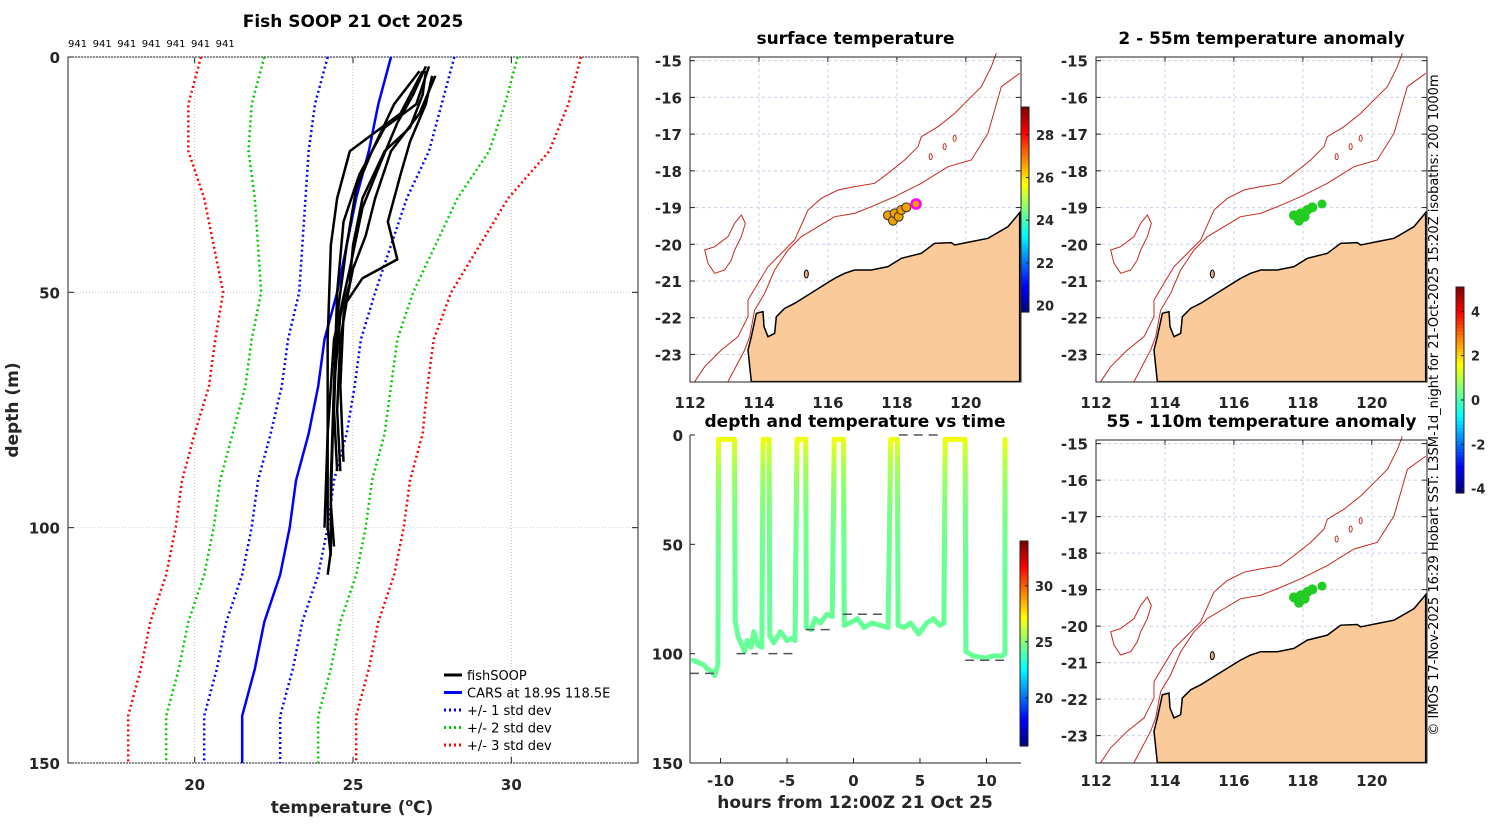  Describe the element at coordinates (1478, 490) in the screenshot. I see `colorbar-tick-label: -4` at that location.